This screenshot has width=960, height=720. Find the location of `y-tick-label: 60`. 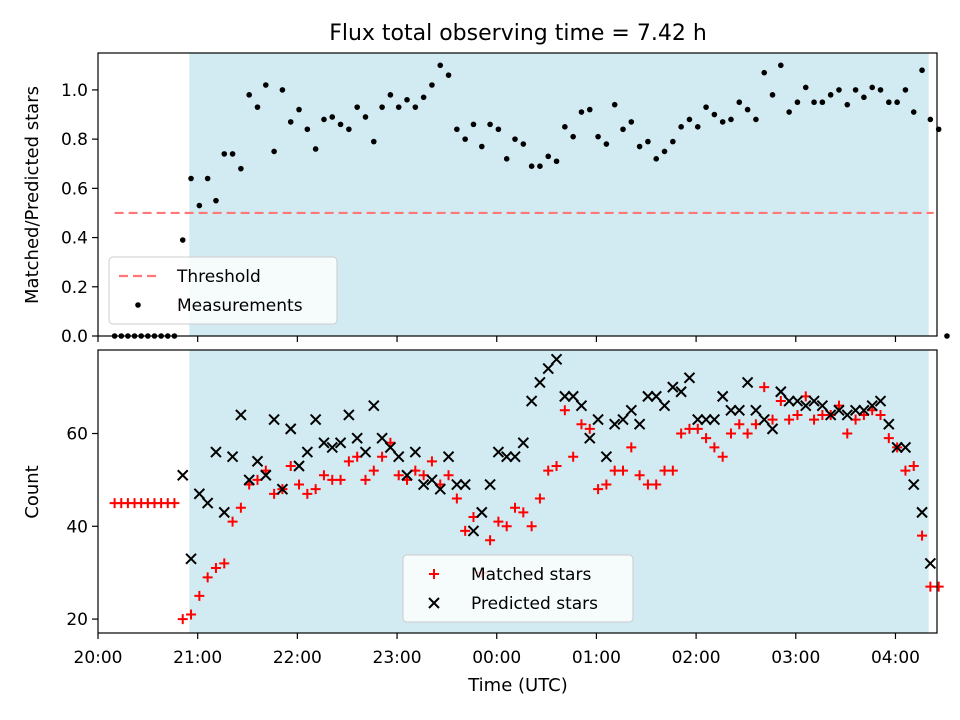

y-tick-label: 60 is located at coordinates (77, 435).